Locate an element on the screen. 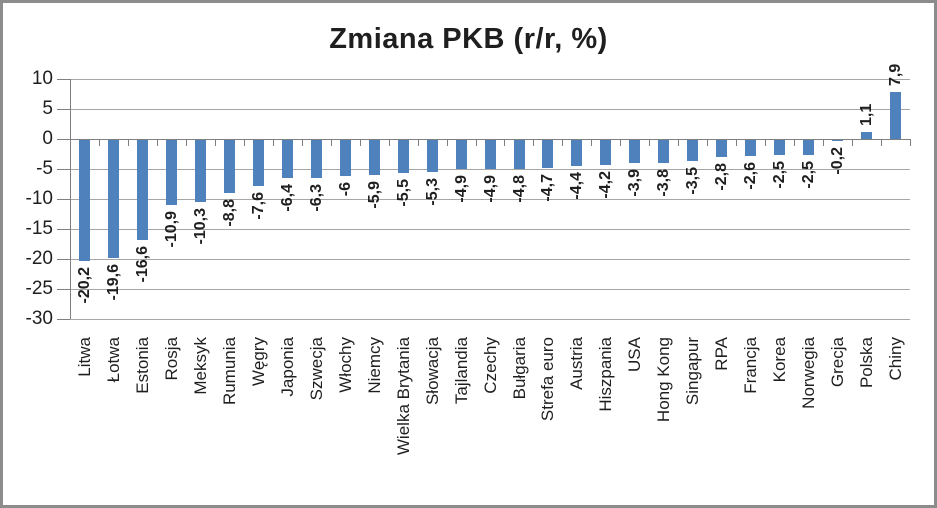 The image size is (937, 508). bar-value-label: -4,8 is located at coordinates (519, 188).